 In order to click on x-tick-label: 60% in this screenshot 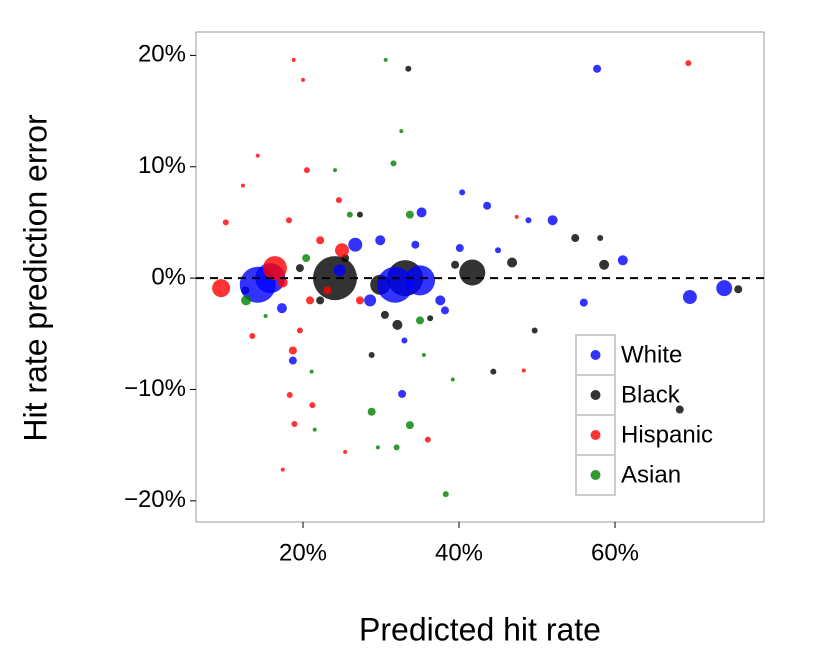, I will do `click(615, 552)`.